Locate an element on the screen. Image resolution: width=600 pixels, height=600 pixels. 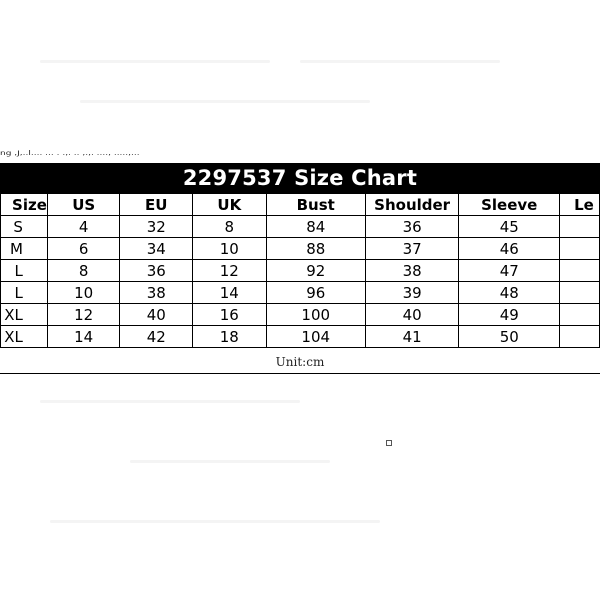
table-cell-shoulder: 36 is located at coordinates (412, 226).